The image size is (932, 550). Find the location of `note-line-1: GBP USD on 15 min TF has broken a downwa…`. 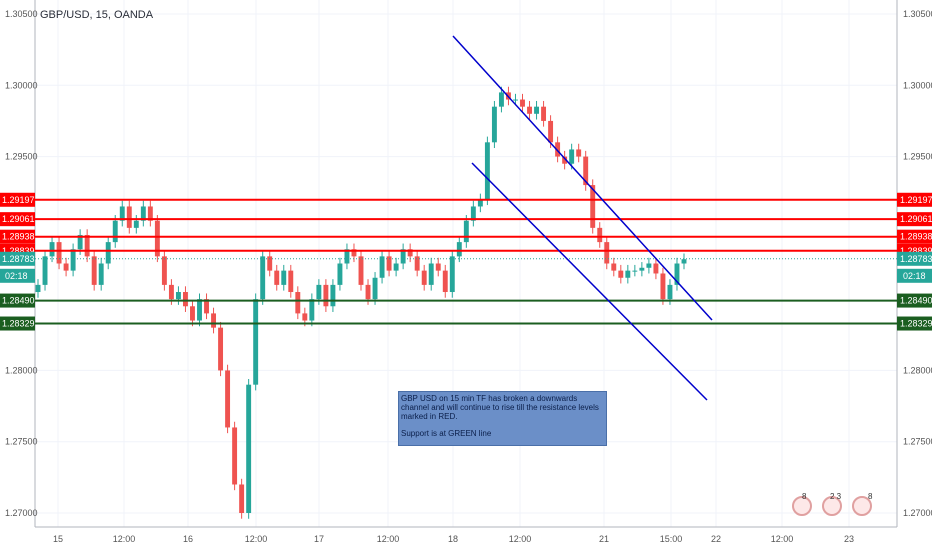

note-line-1: GBP USD on 15 min TF has broken a downwa… is located at coordinates (500, 407).